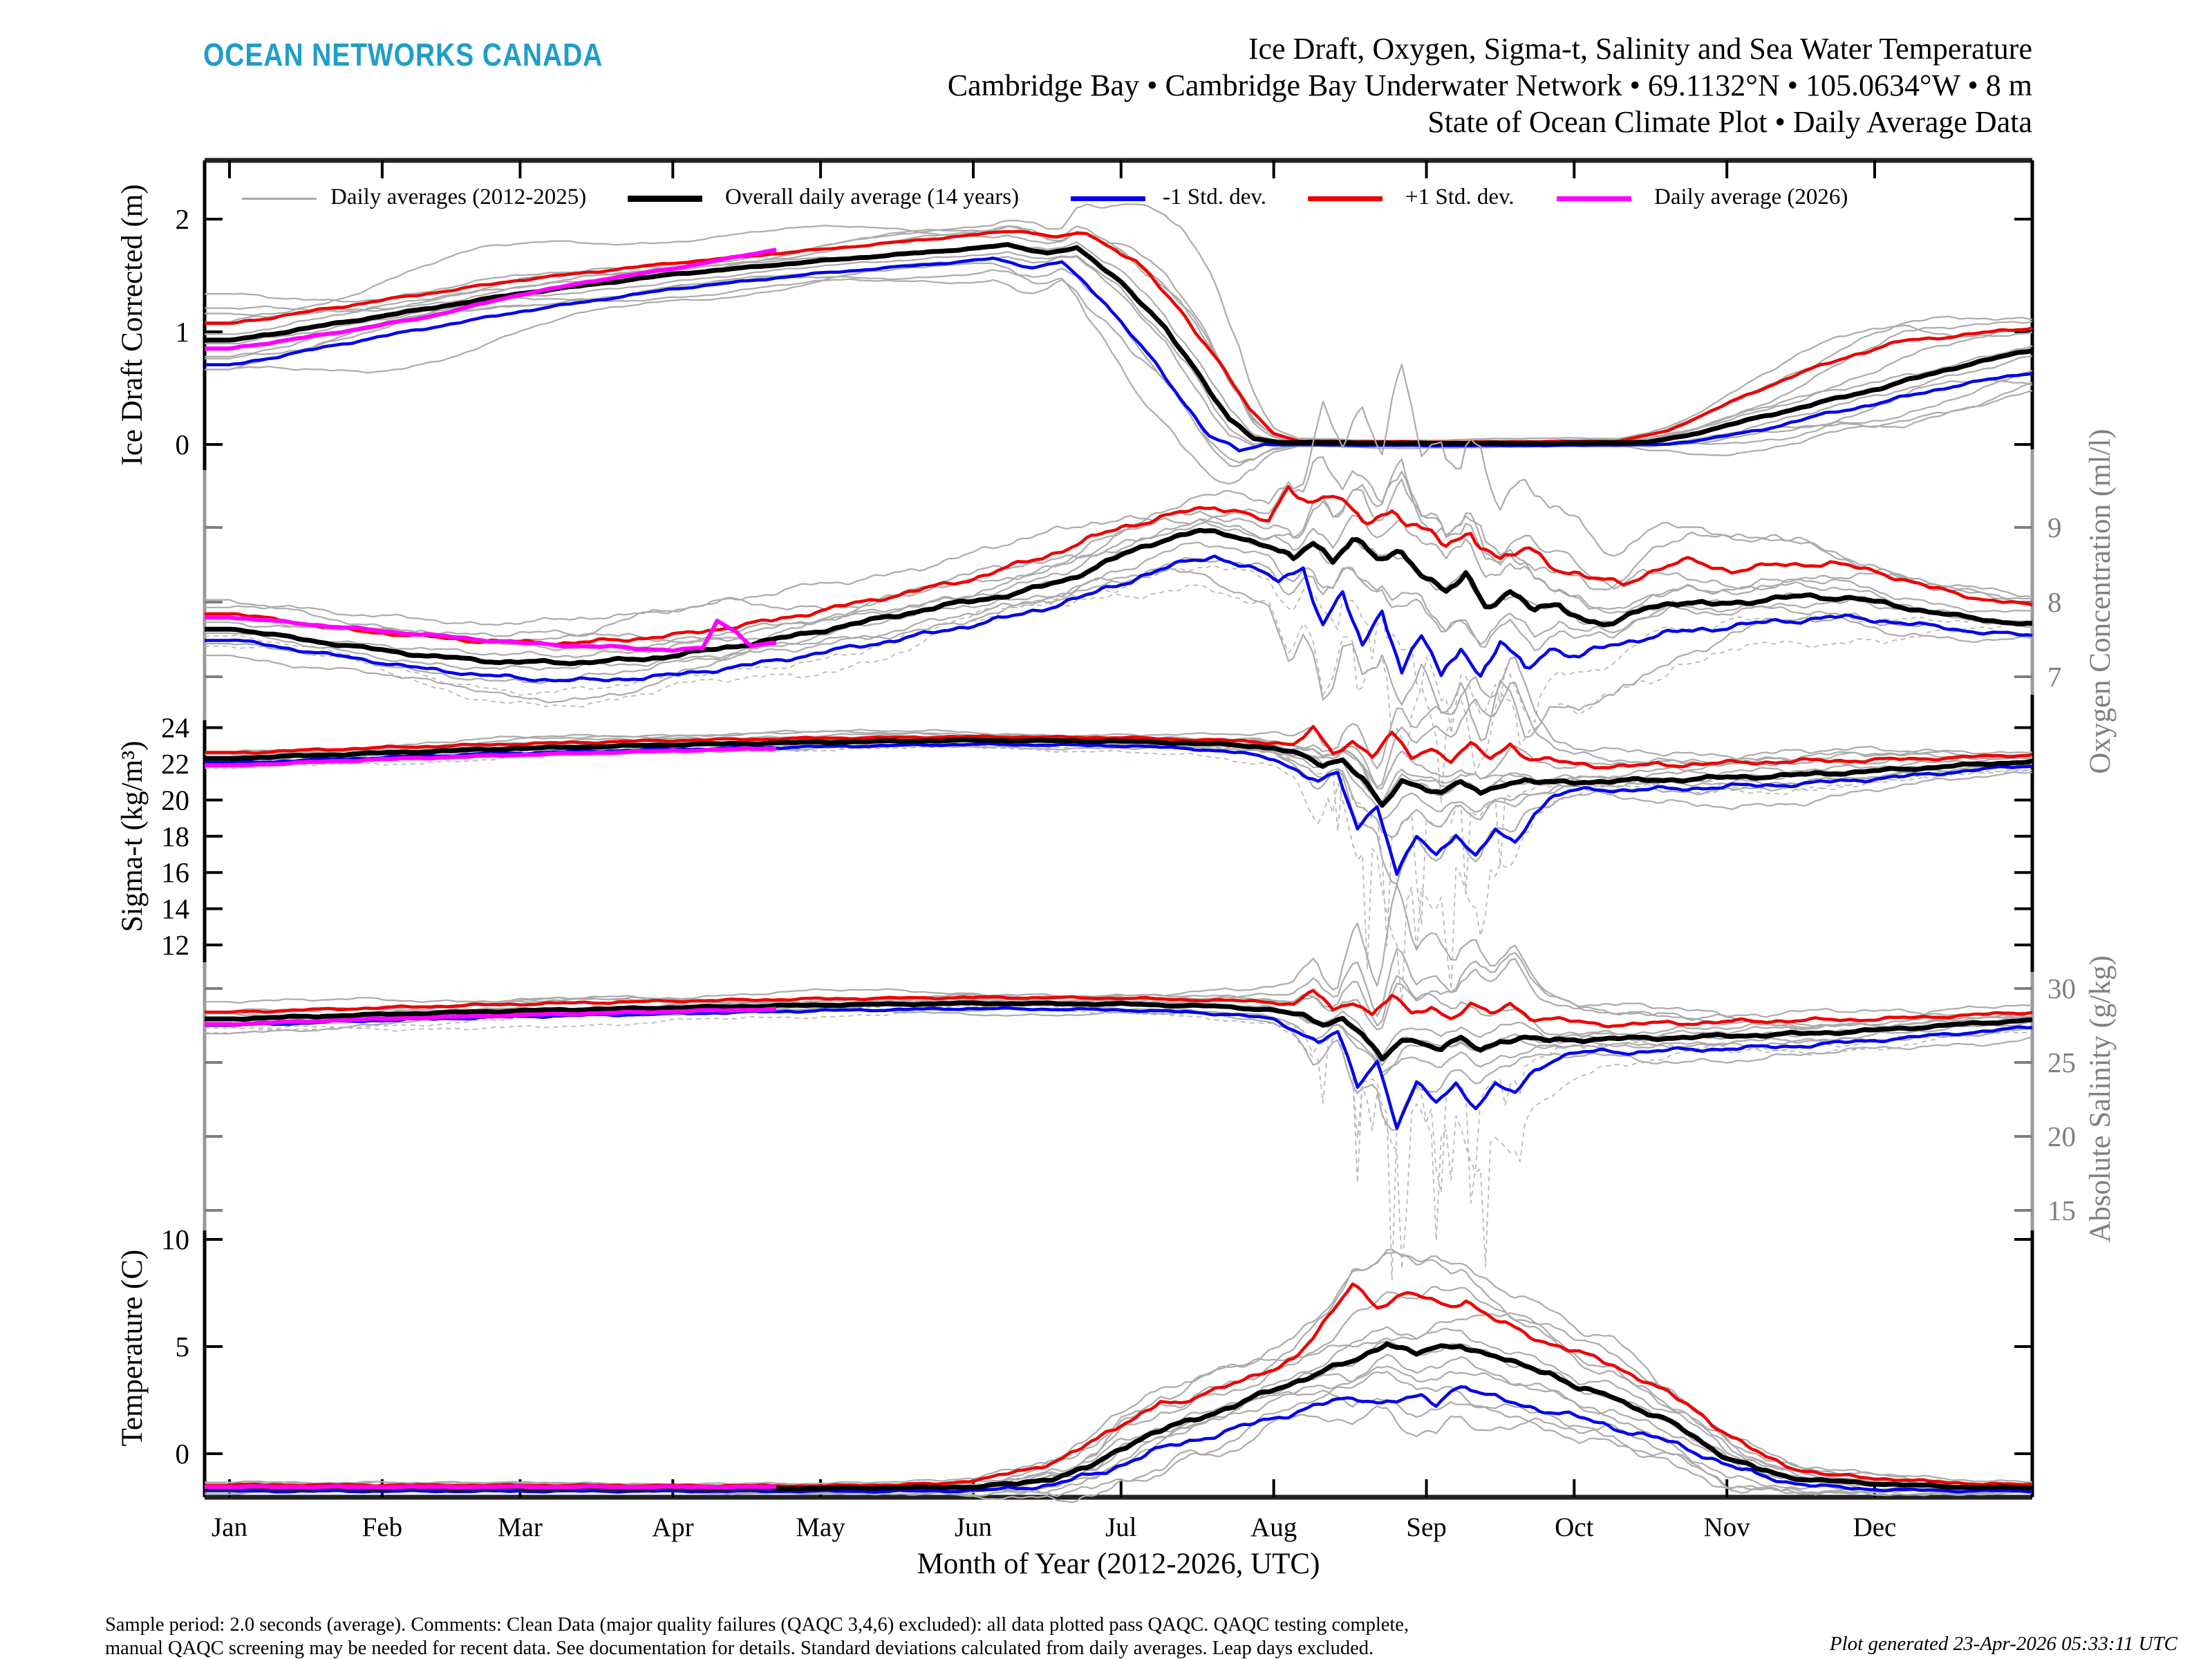 The height and width of the screenshot is (1659, 2212). Describe the element at coordinates (491, 299) in the screenshot. I see `series-current-2026-ice_draft` at that location.